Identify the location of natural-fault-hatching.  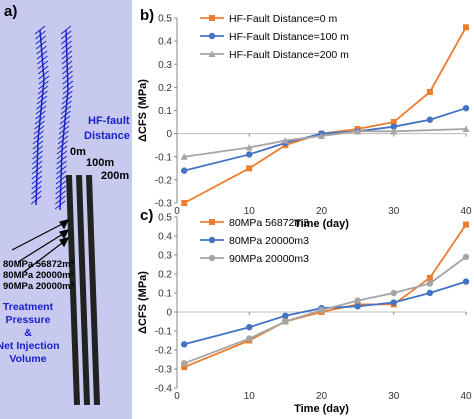
(52, 118).